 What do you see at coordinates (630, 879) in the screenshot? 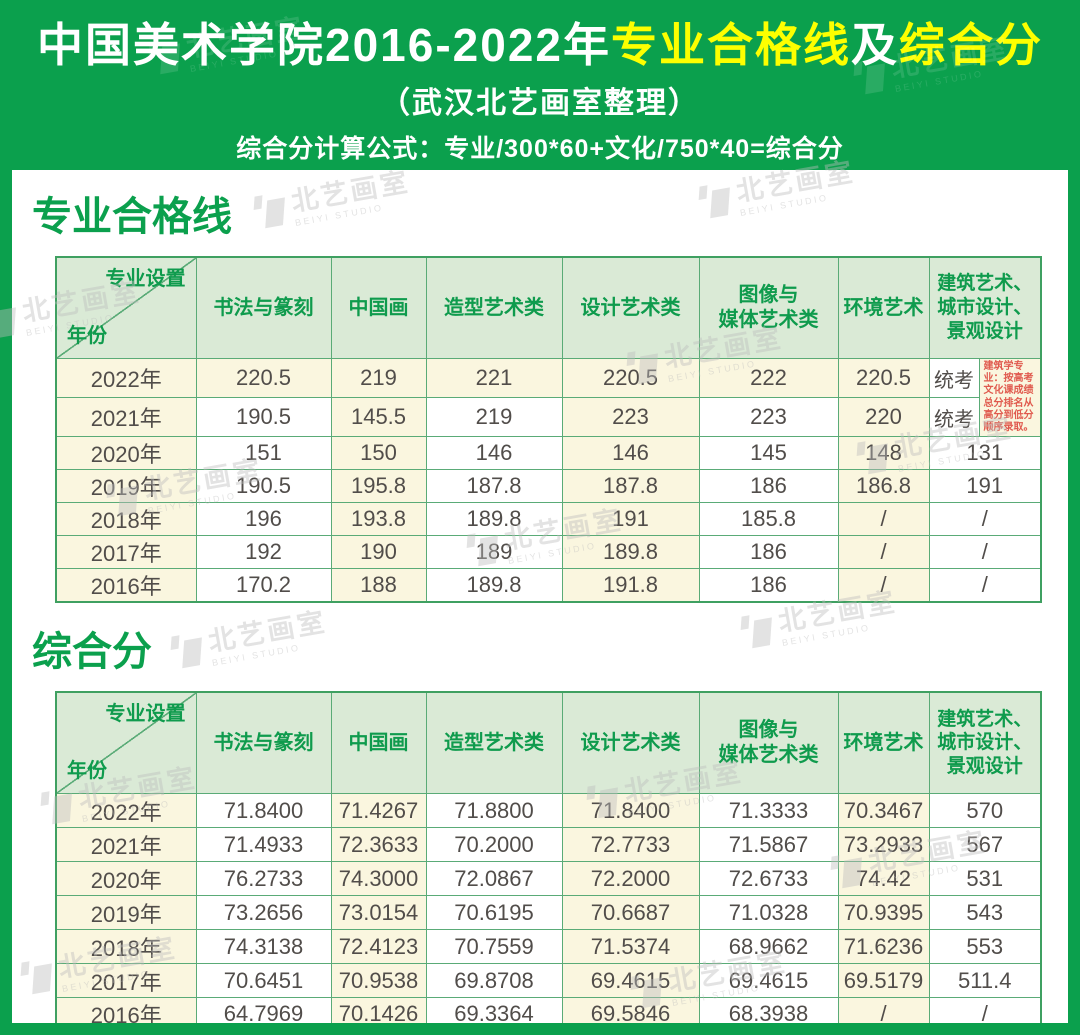
I see `score-cell: 72.2000` at bounding box center [630, 879].